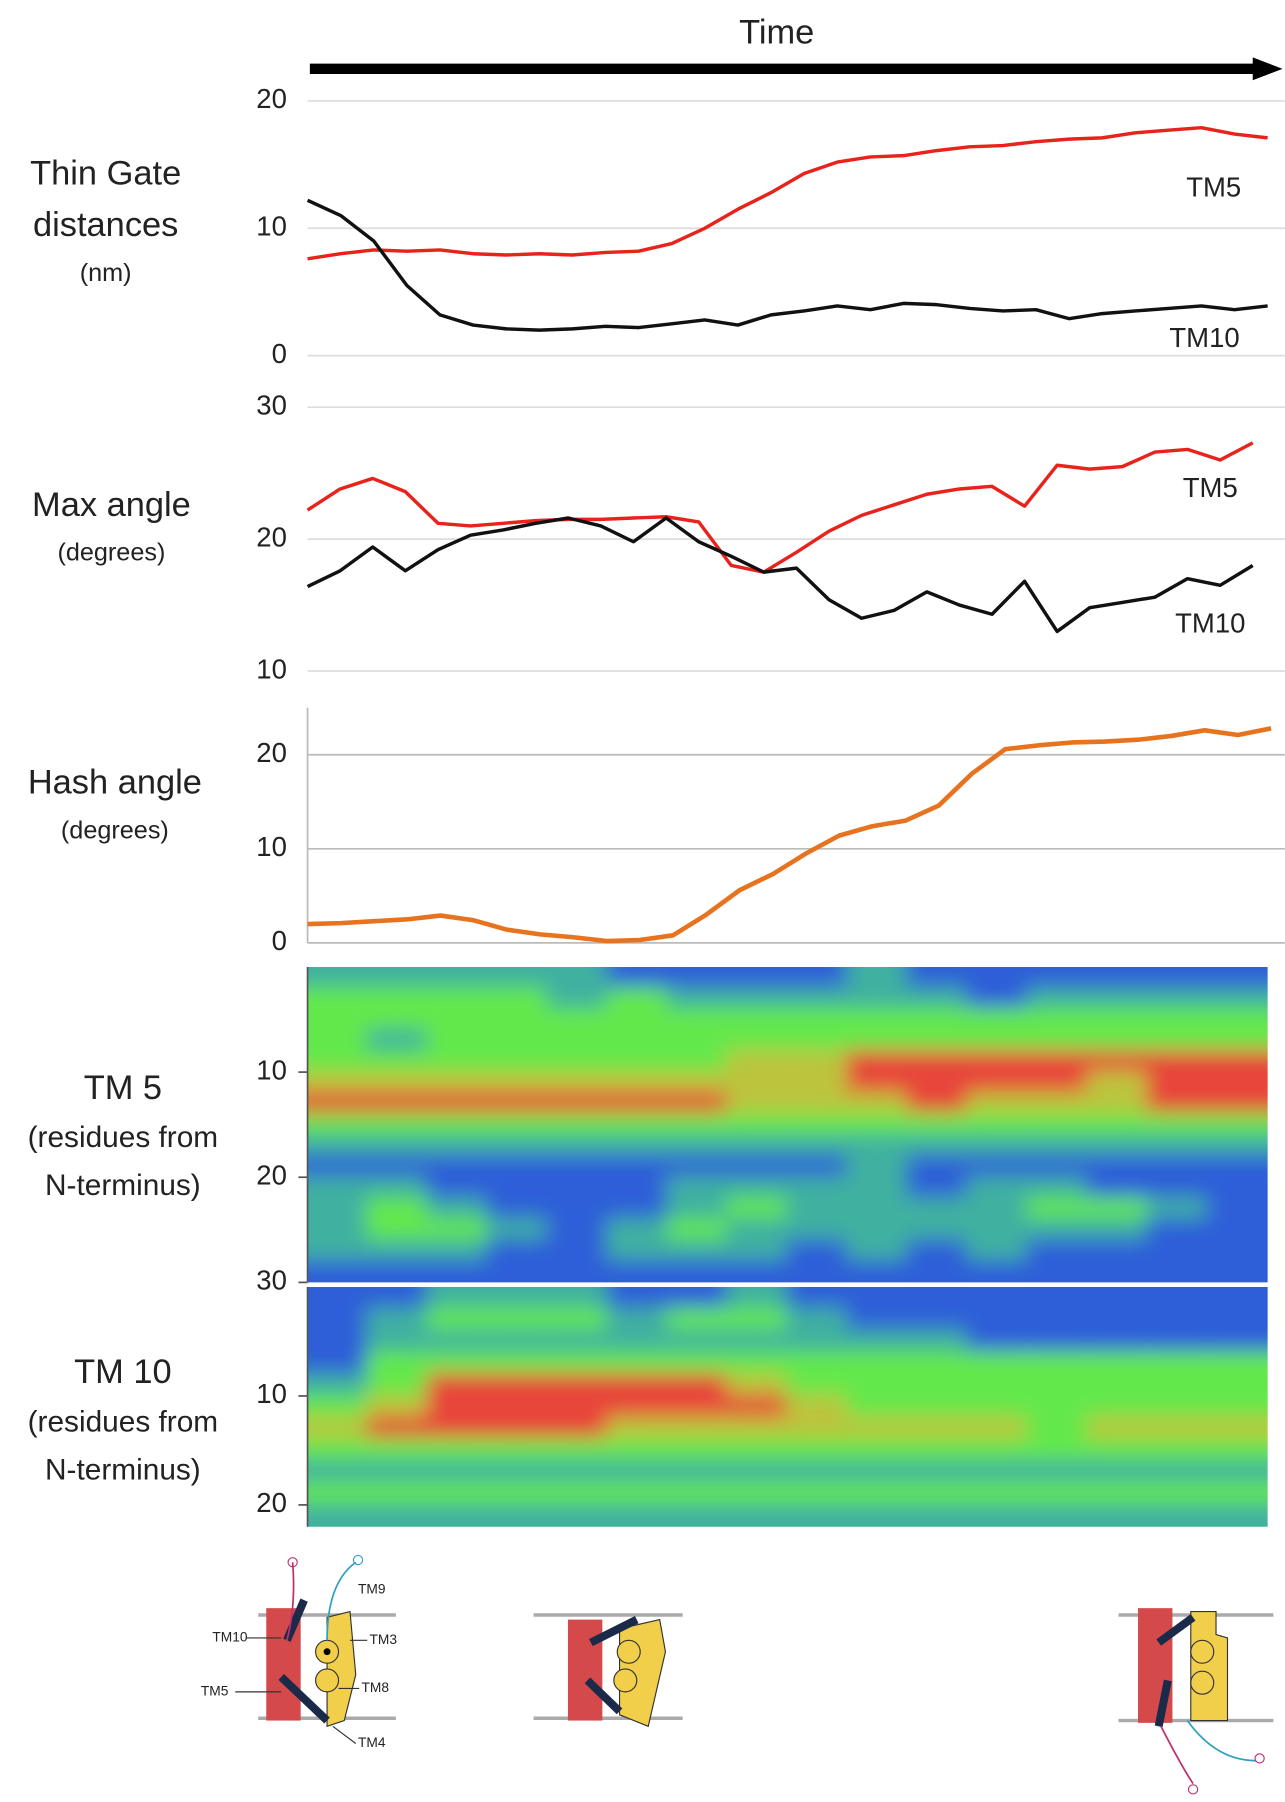 Image resolution: width=1285 pixels, height=1802 pixels. Describe the element at coordinates (375, 1687) in the screenshot. I see `diagram-label: TM8` at that location.